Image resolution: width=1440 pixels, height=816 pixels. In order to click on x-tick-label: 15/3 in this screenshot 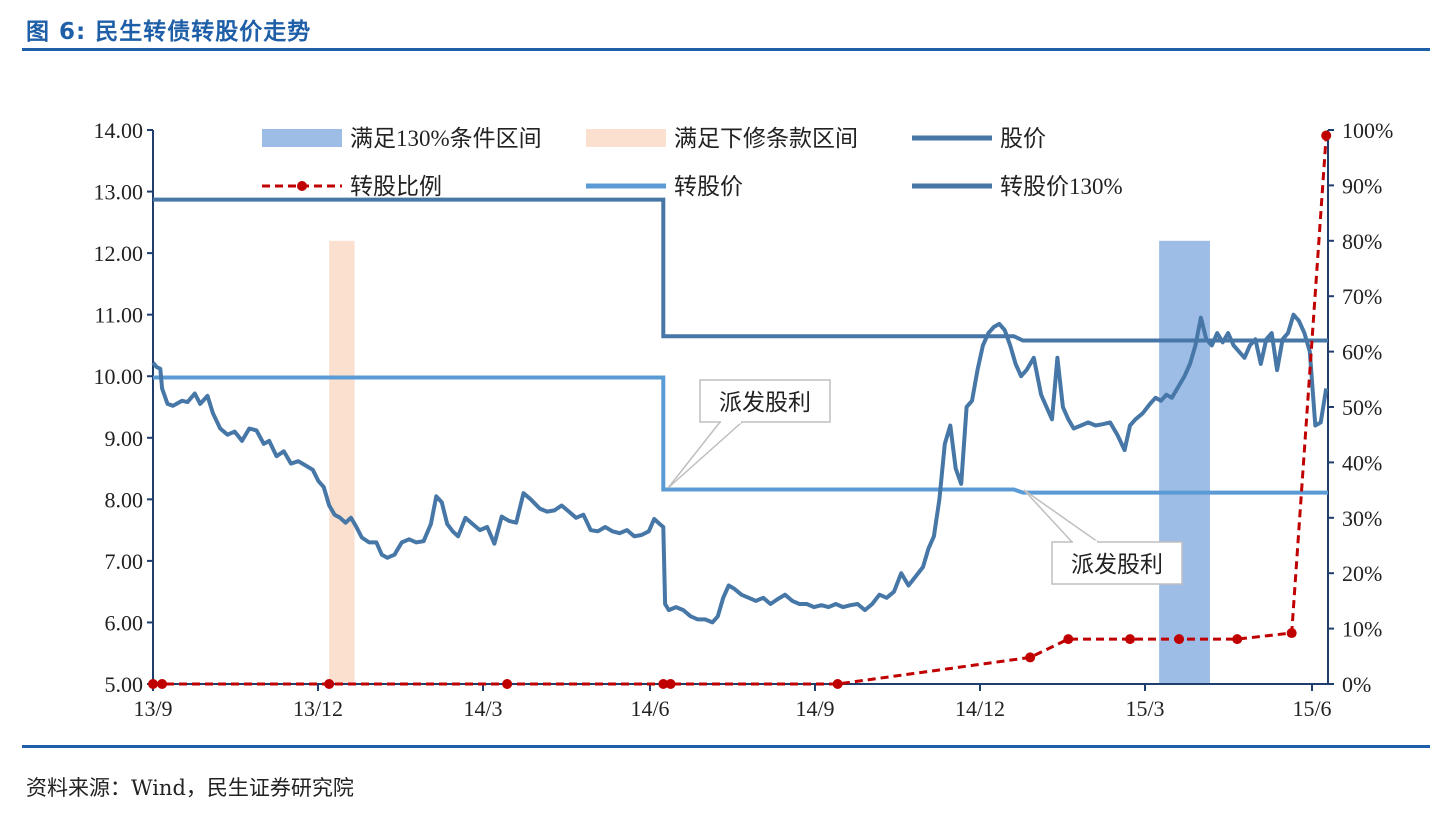, I will do `click(1144, 708)`.